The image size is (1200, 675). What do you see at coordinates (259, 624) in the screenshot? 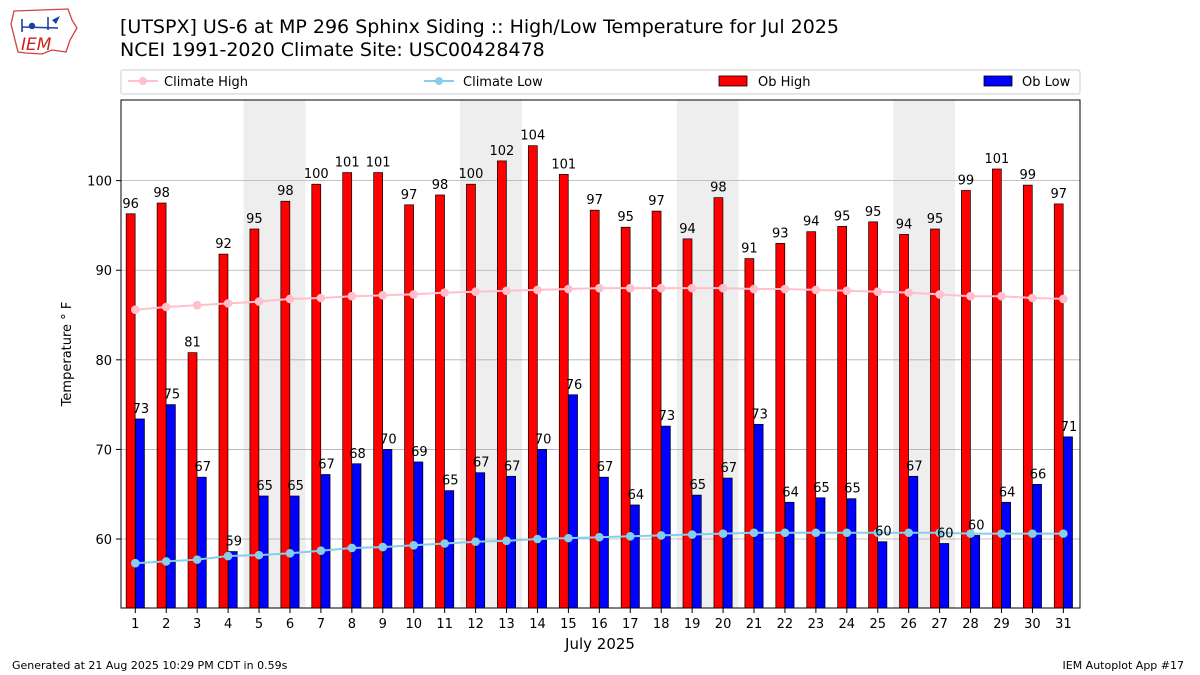
I see `x-tick-label: 5` at bounding box center [259, 624].